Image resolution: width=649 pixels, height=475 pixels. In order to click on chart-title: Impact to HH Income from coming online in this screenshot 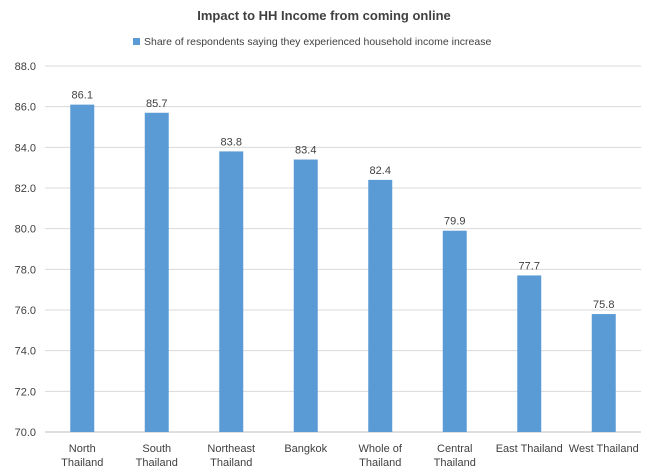, I will do `click(324, 15)`.